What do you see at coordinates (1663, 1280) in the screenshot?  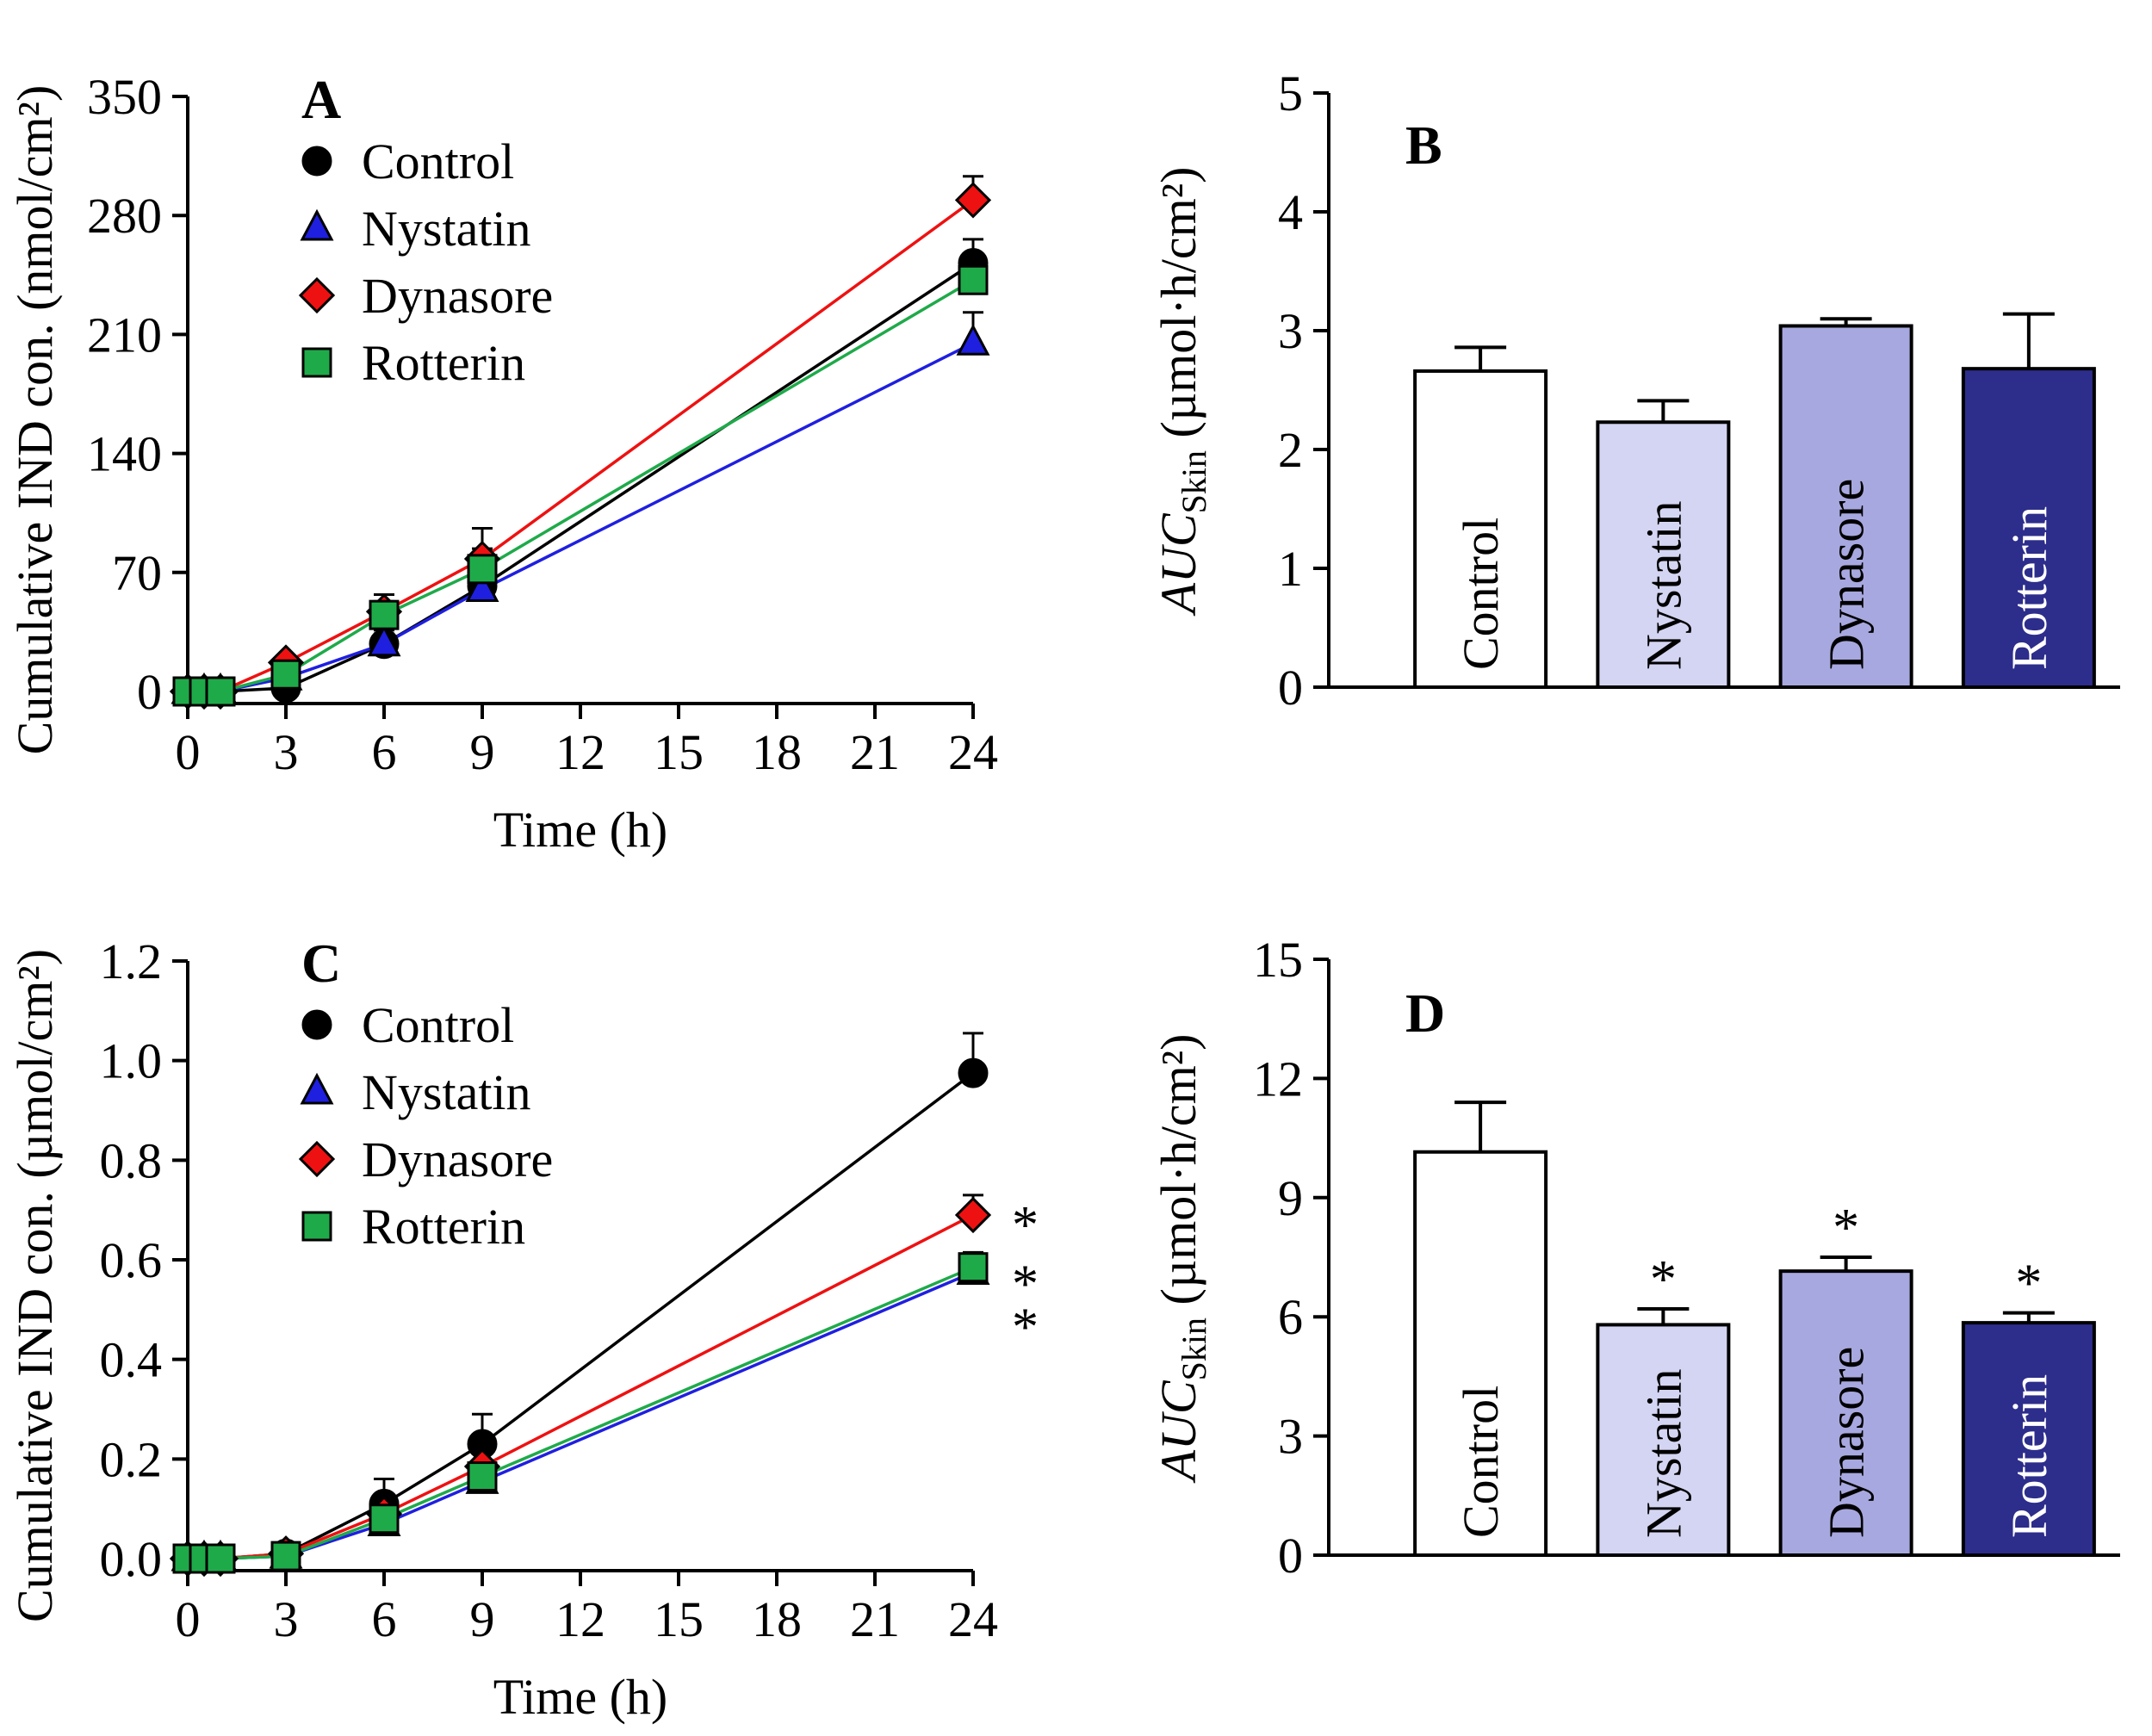 I see `significance-star-nystatin: *` at bounding box center [1663, 1280].